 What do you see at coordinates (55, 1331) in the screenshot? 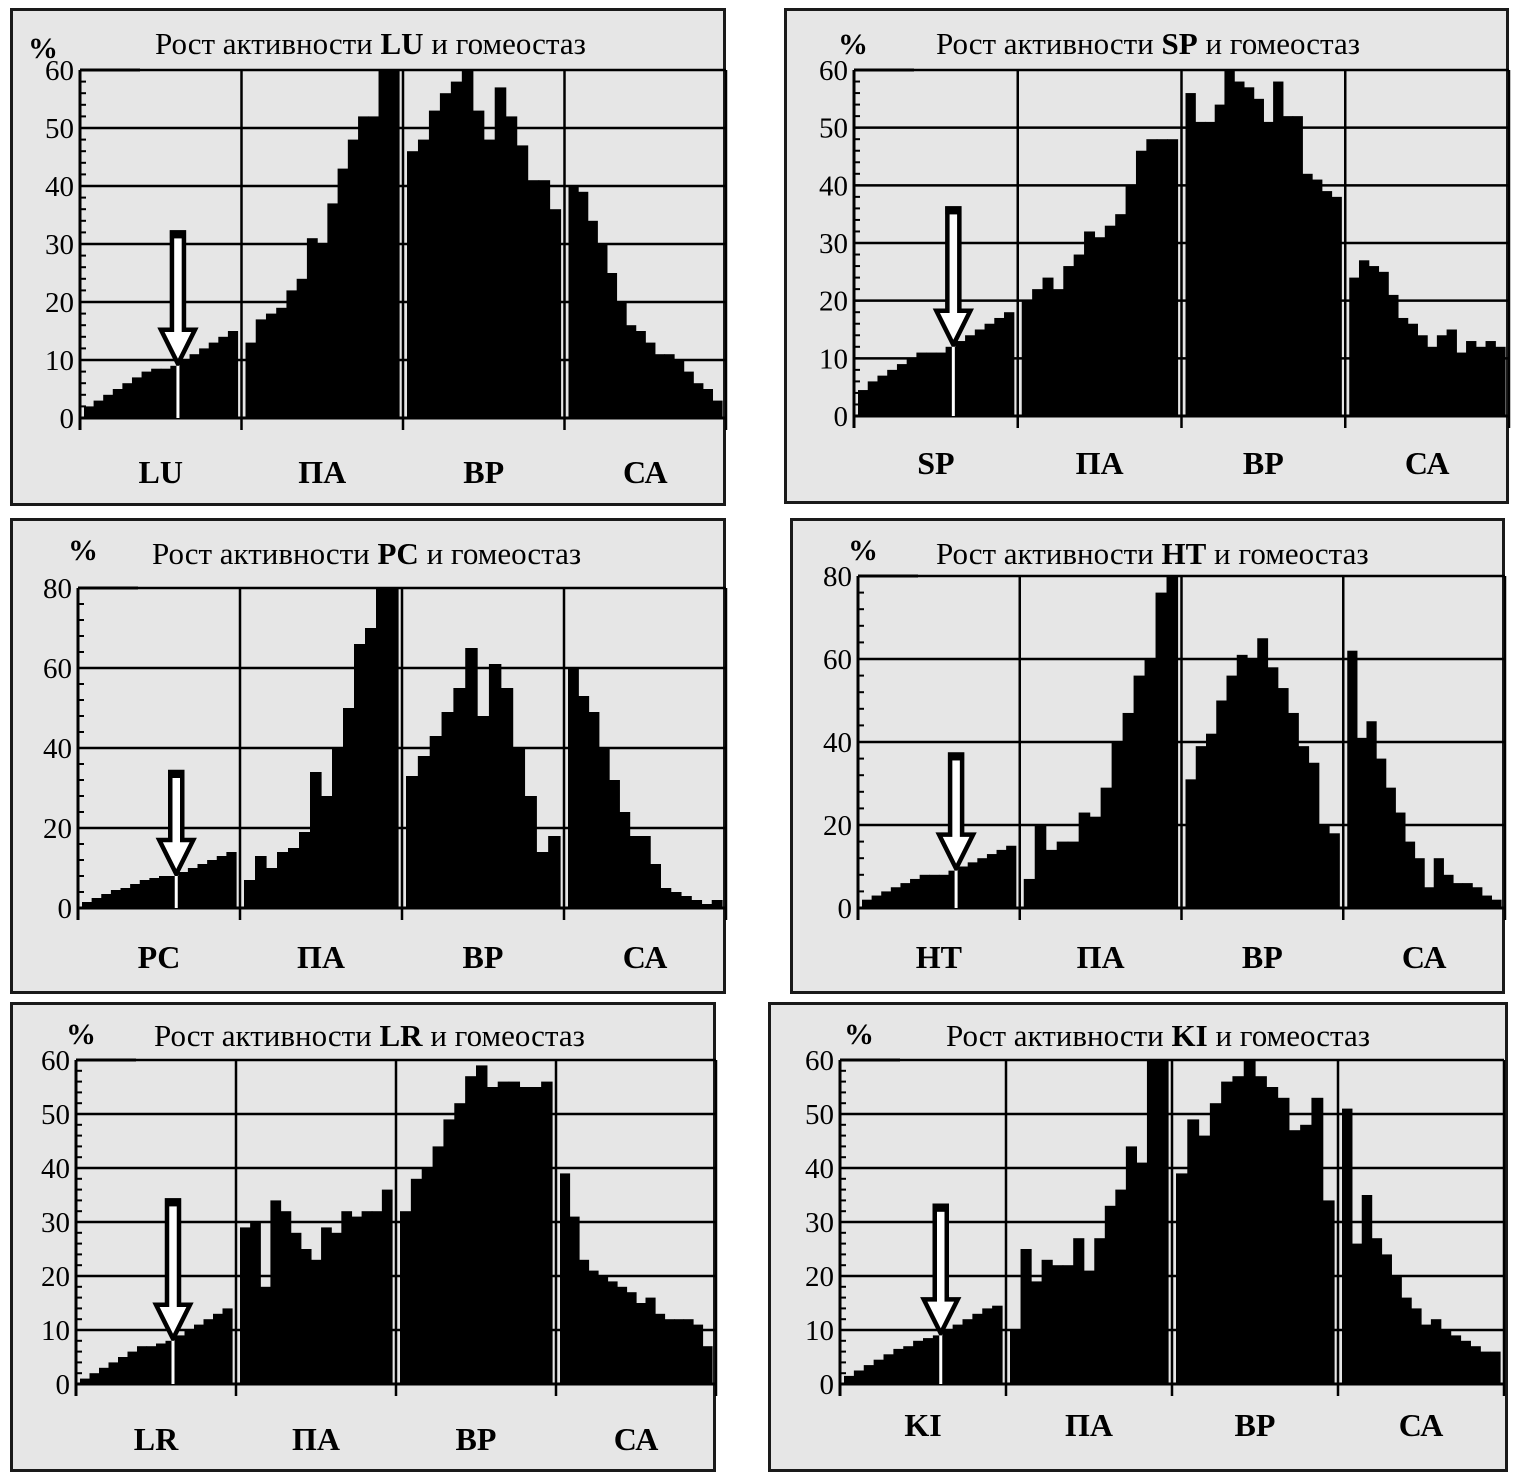
I see `y-tick-label: 10` at bounding box center [55, 1331].